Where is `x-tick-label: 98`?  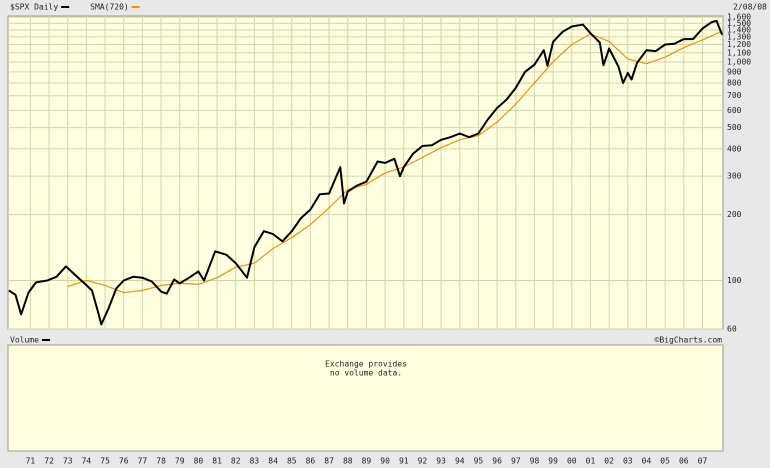
x-tick-label: 98 is located at coordinates (535, 461).